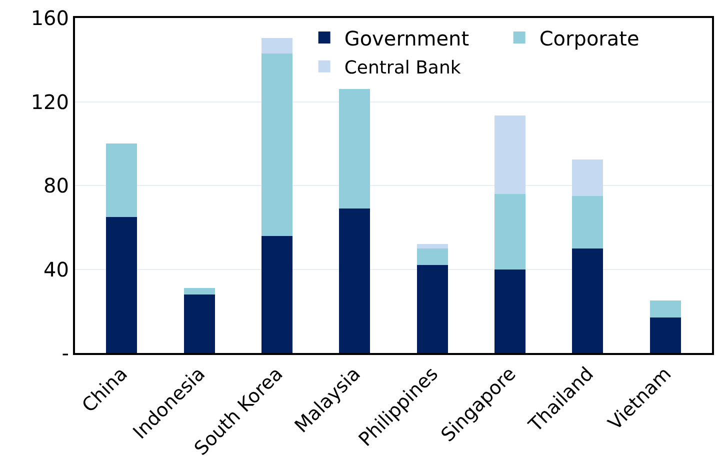  Describe the element at coordinates (56, 186) in the screenshot. I see `y-tick-label: 80` at that location.